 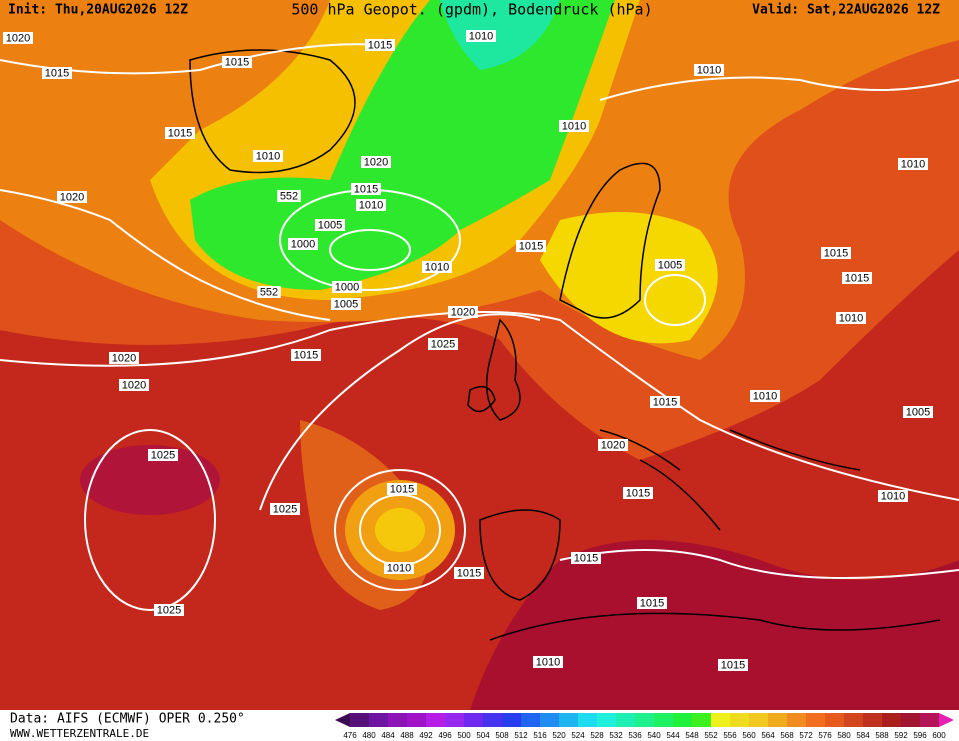 I want to click on colorbar-tick-label: 548, so click(x=692, y=735).